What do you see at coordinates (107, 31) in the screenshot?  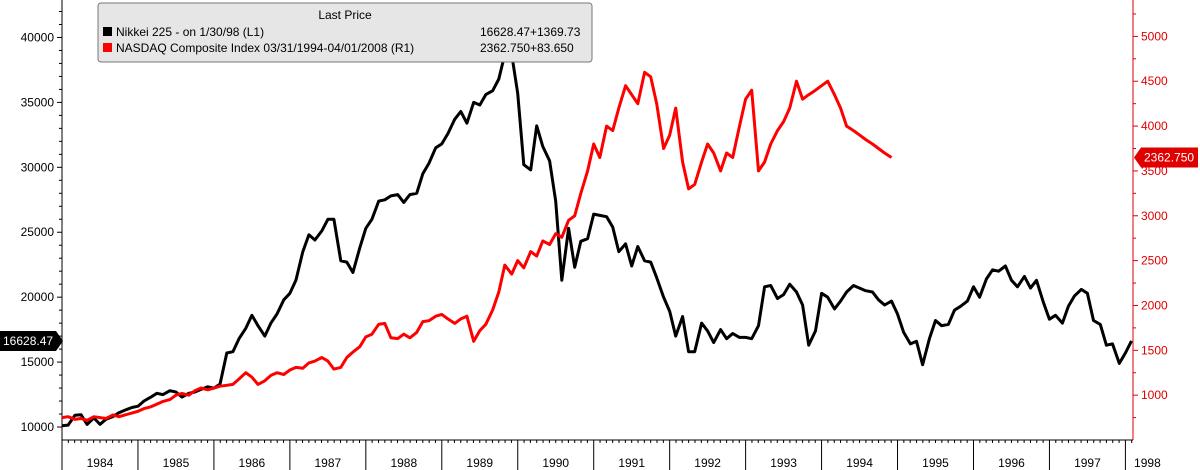 I see `nikkei-legend-swatch` at bounding box center [107, 31].